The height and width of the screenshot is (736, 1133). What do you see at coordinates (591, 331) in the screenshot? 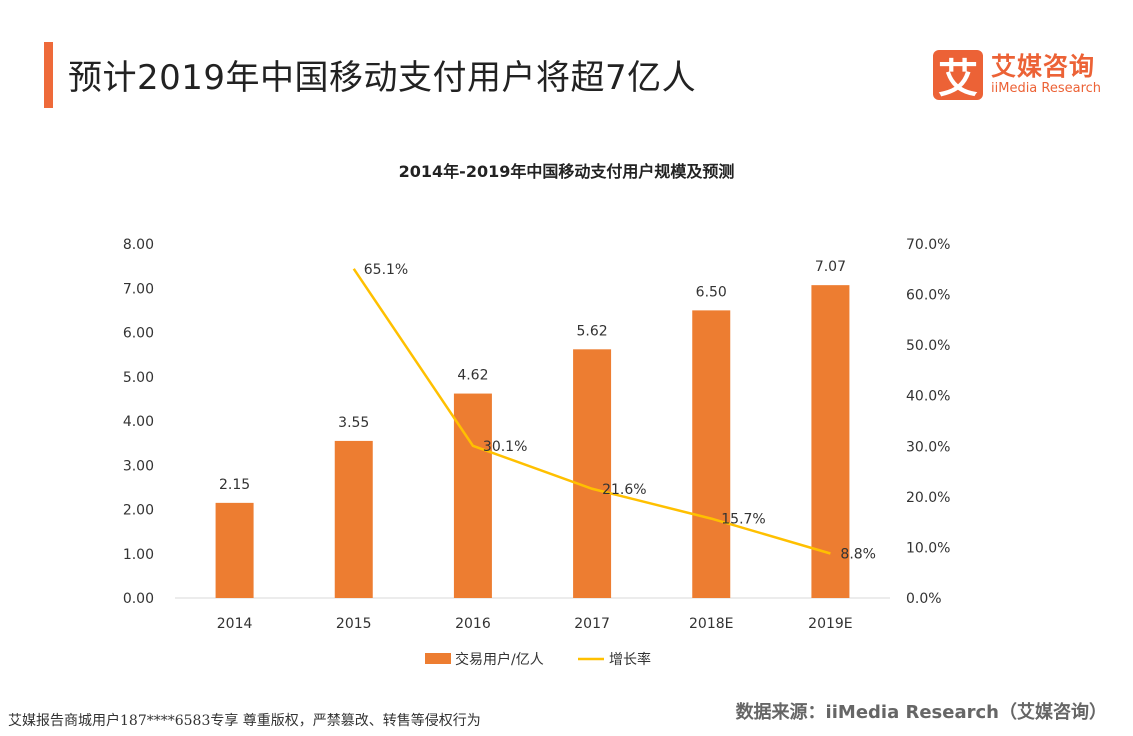
I see `bar-data-label: 5.62` at bounding box center [591, 331].